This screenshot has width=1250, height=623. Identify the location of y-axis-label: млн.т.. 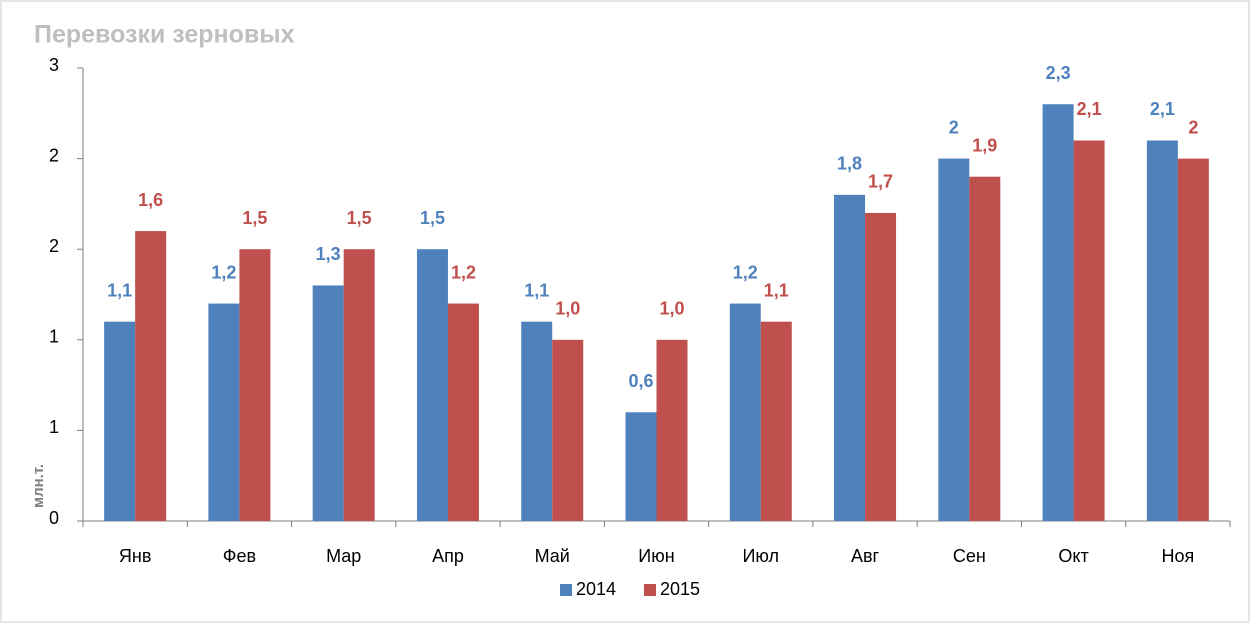
(38, 486).